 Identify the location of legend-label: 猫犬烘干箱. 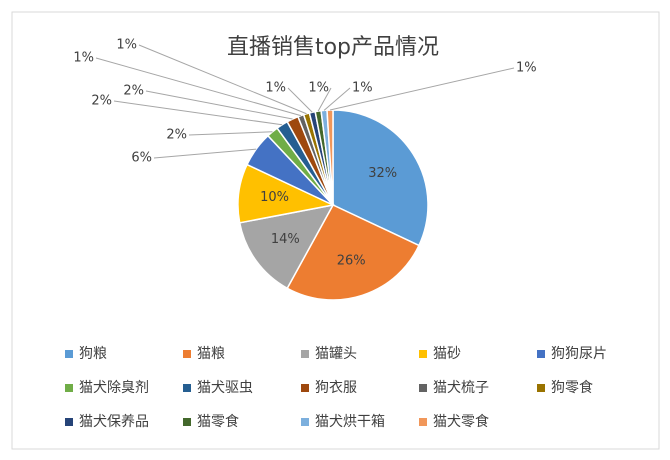
(350, 422).